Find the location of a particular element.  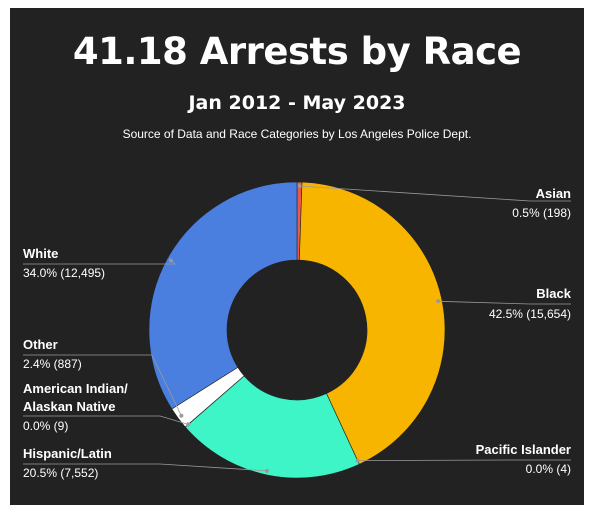

label-pacific-islander: Pacific Islander is located at coordinates (523, 449).